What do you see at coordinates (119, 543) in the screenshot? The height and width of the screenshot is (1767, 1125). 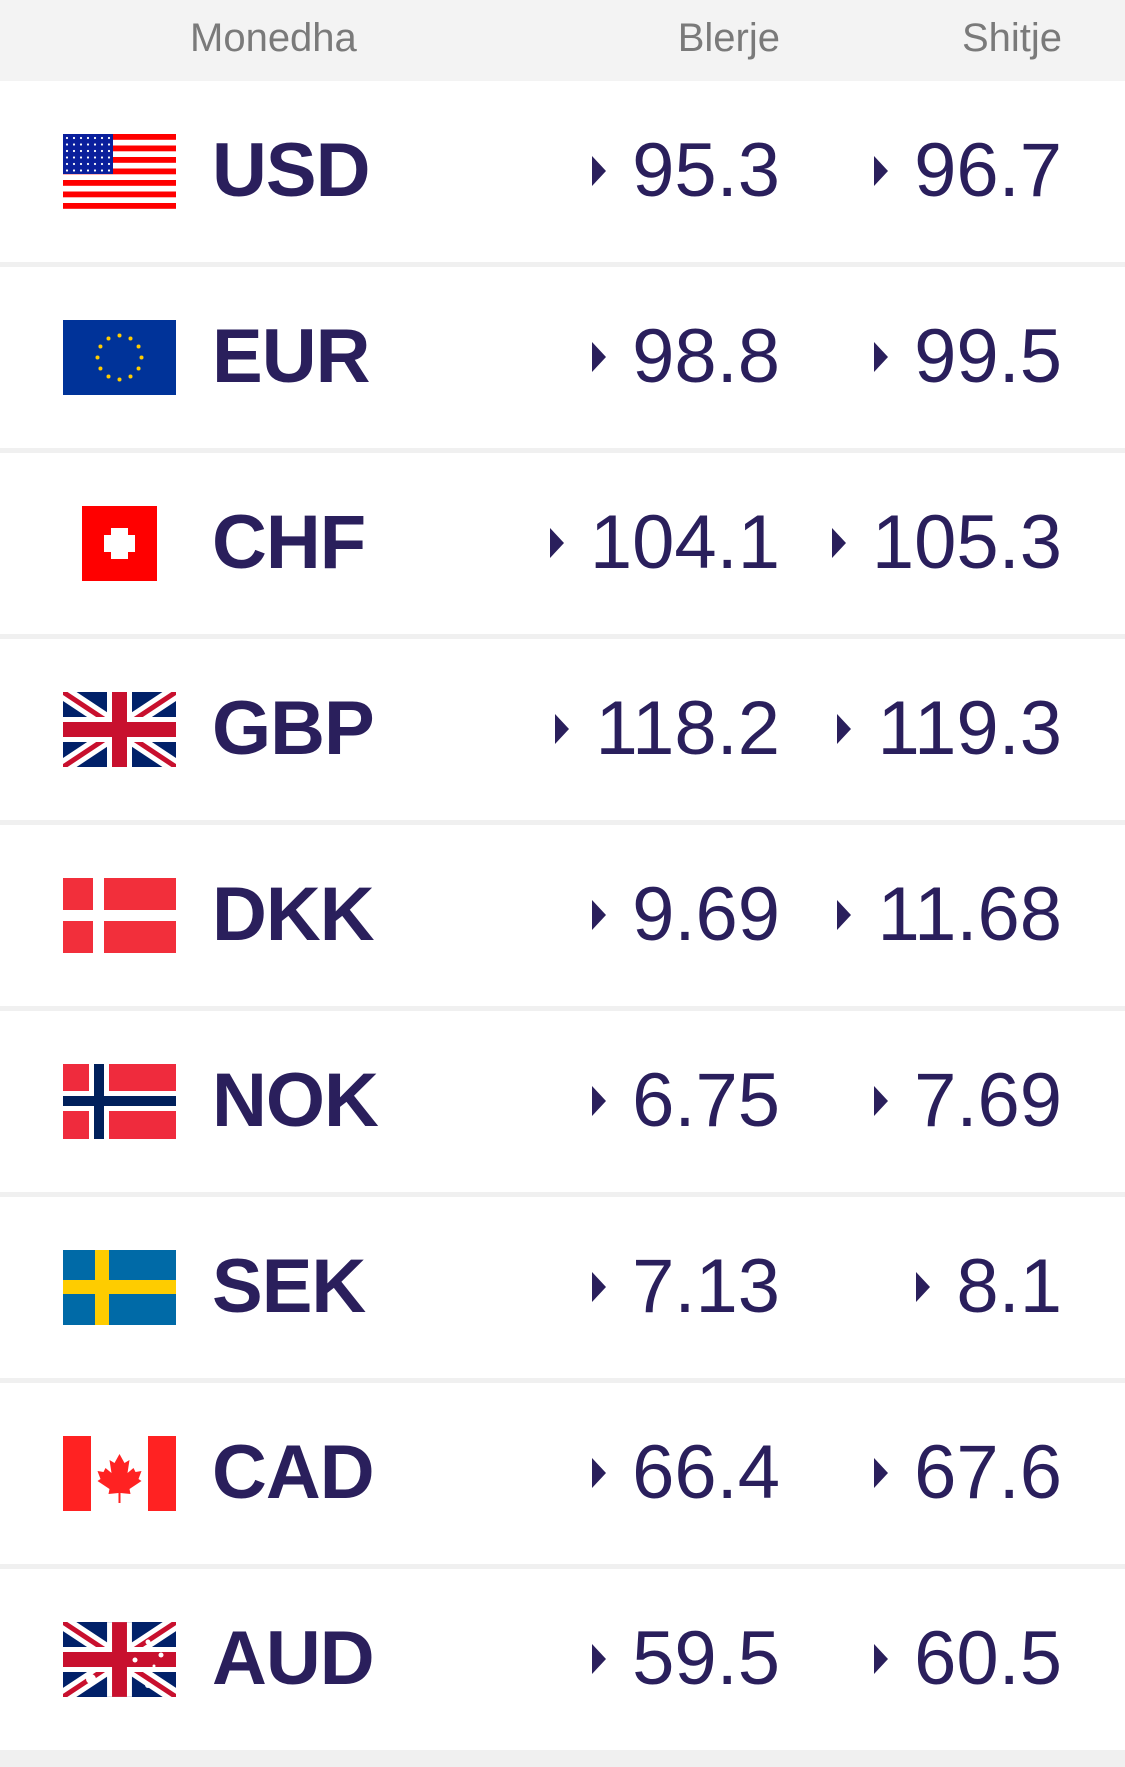 I see `ch-flag-icon` at bounding box center [119, 543].